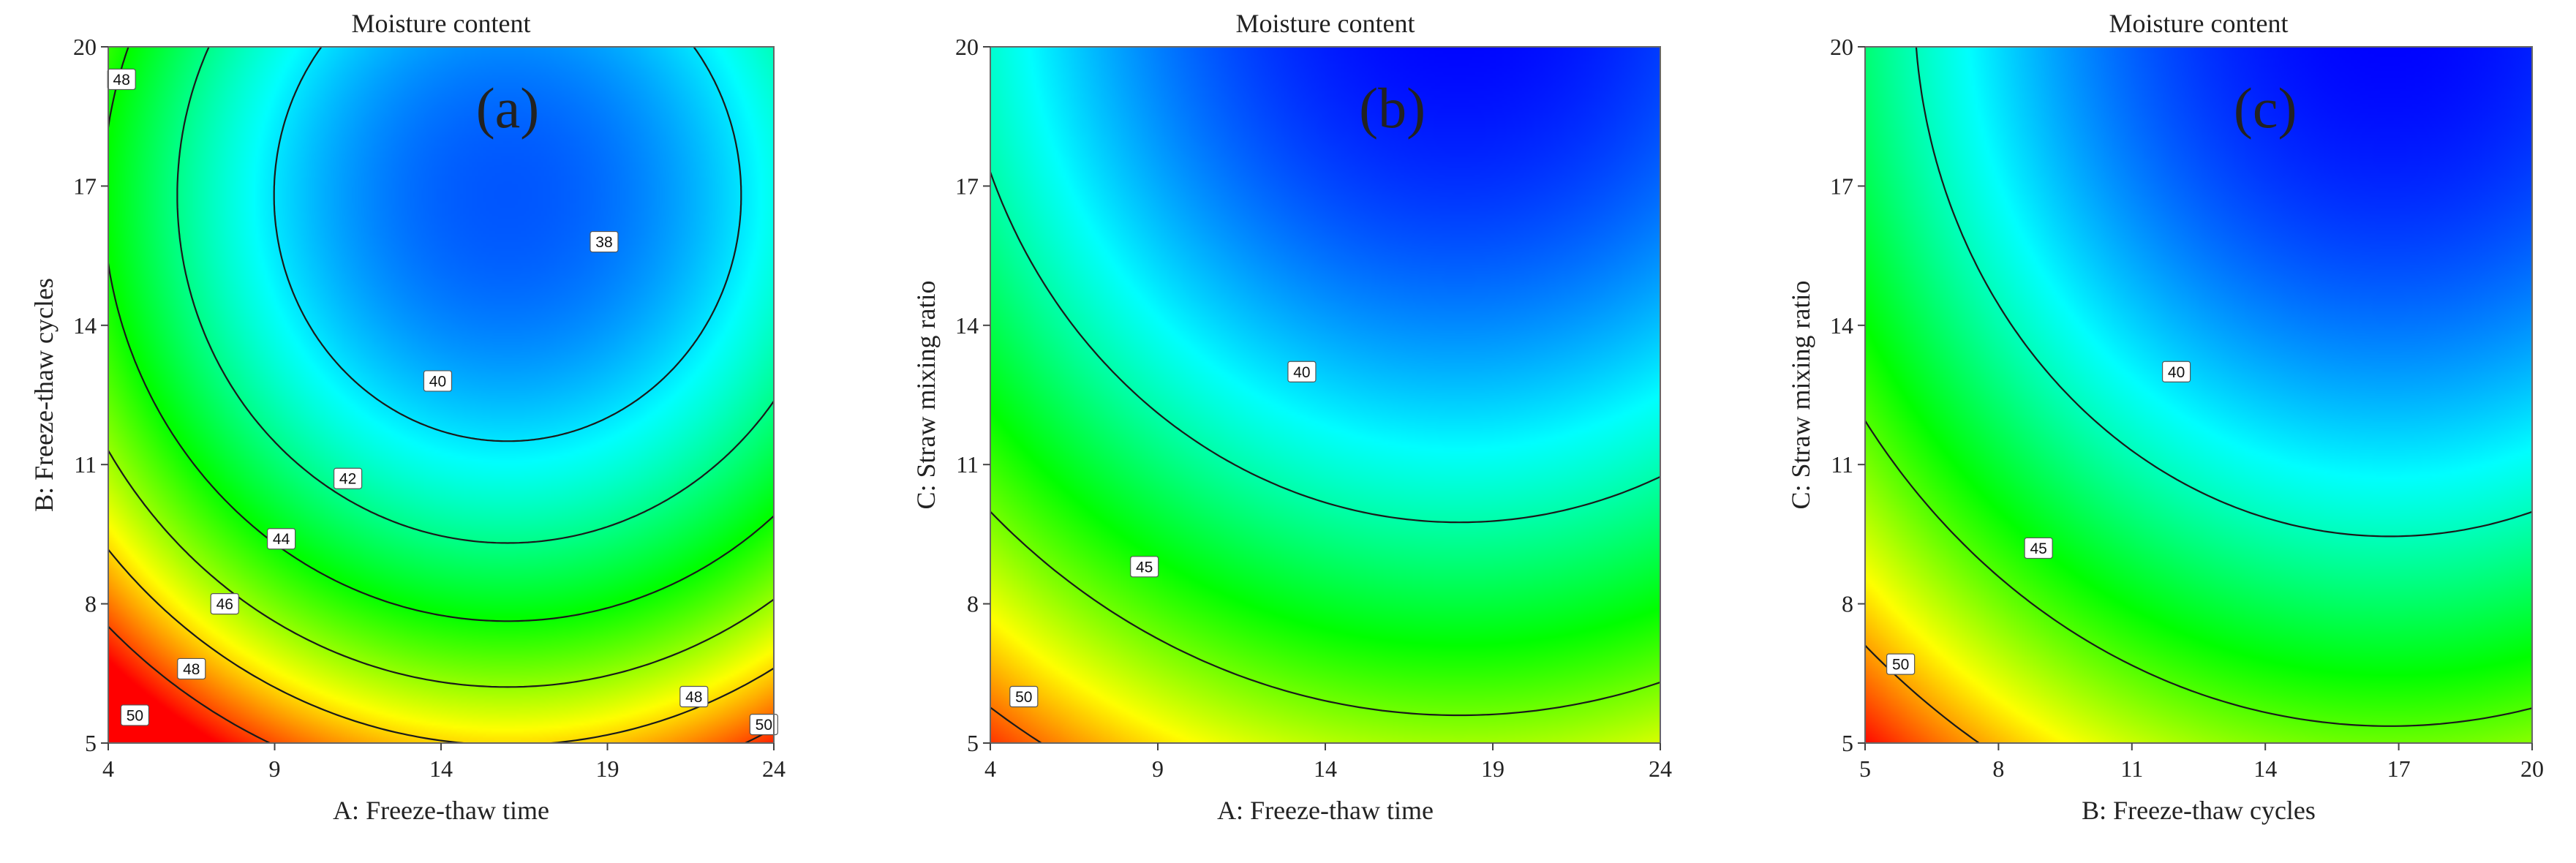 The width and height of the screenshot is (2576, 863). What do you see at coordinates (1841, 325) in the screenshot?
I see `panel-c-y-tick-label: 14` at bounding box center [1841, 325].